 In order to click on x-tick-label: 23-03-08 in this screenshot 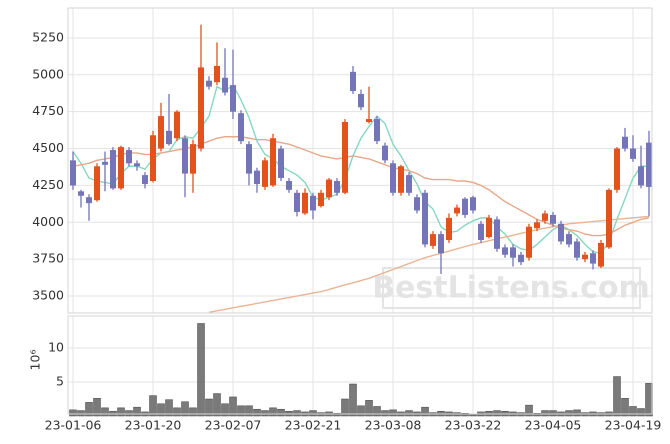, I will do `click(393, 425)`.